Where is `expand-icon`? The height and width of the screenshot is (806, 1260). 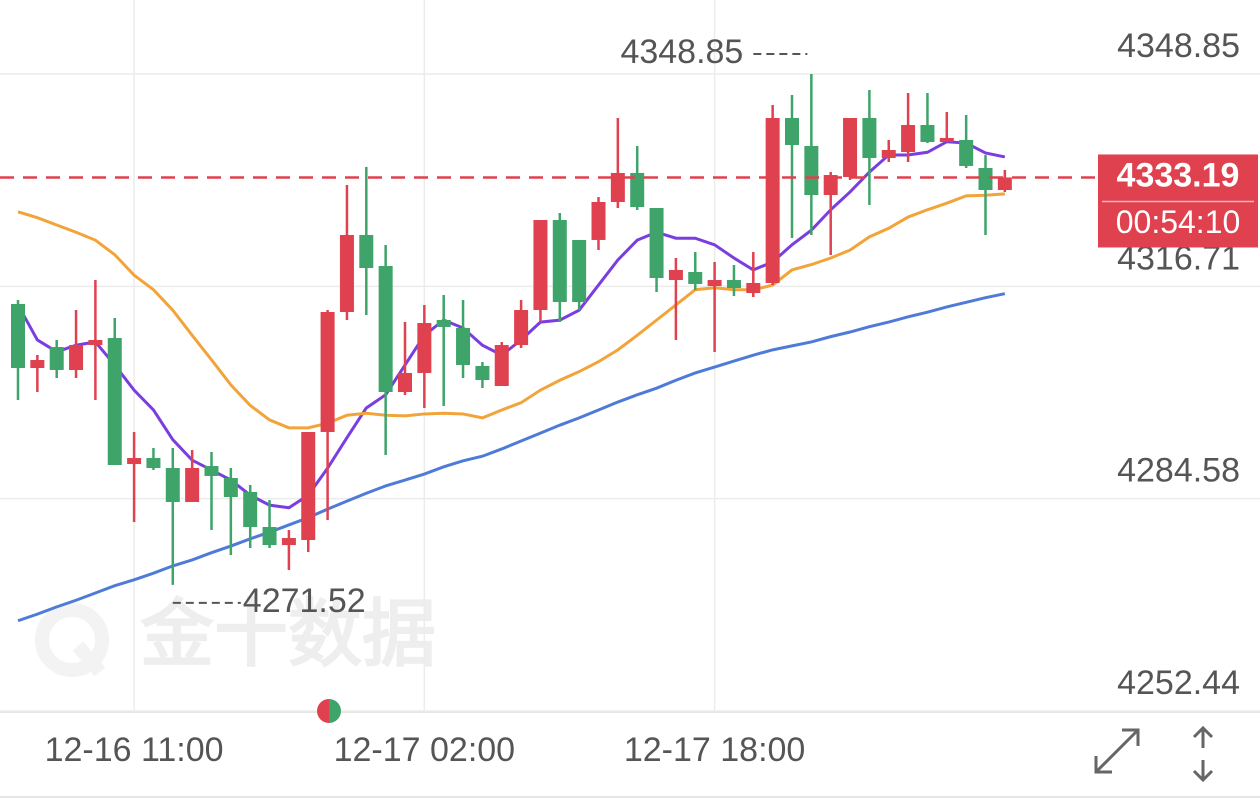 expand-icon is located at coordinates (1117, 751).